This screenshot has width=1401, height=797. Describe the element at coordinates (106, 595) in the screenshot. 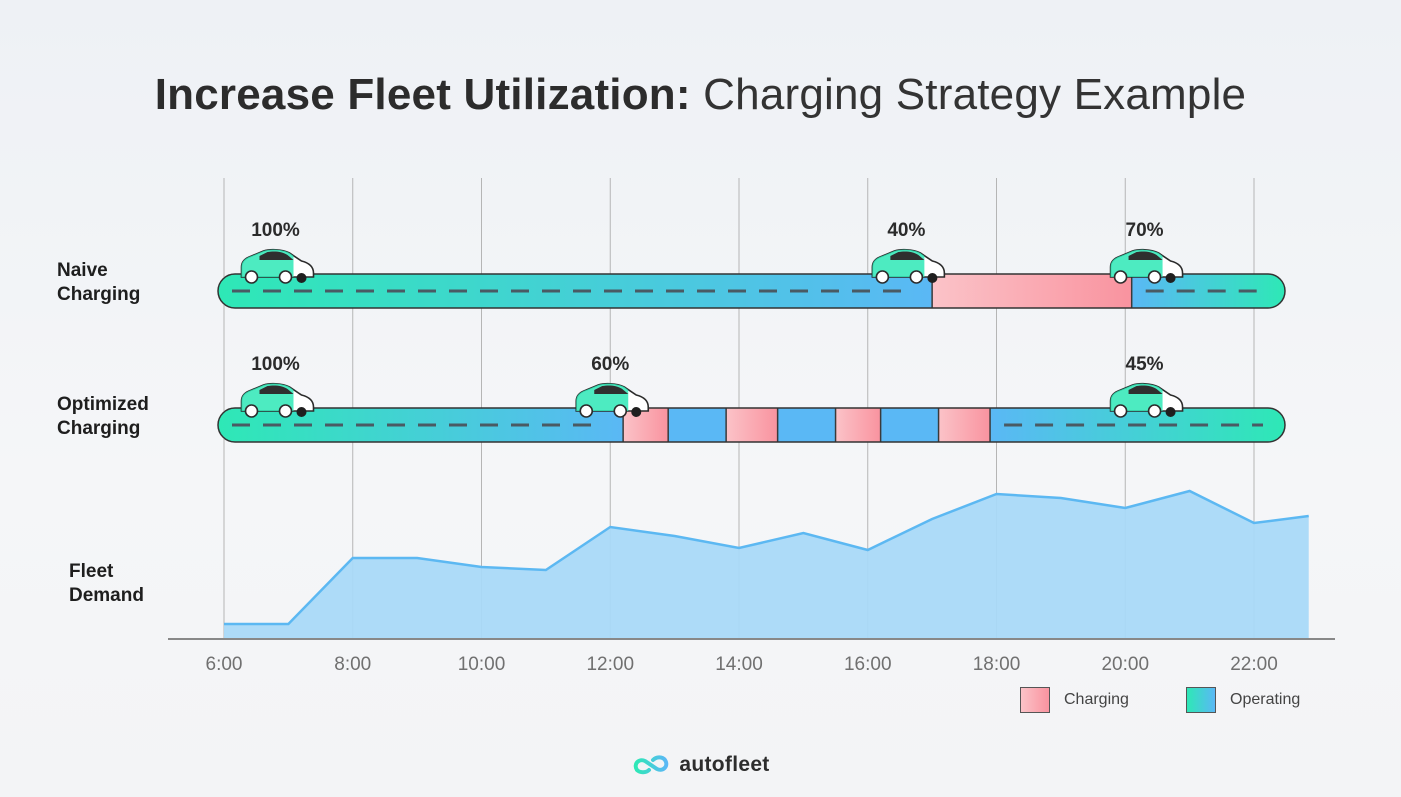

I see `row-label-demand-line2: Demand` at that location.